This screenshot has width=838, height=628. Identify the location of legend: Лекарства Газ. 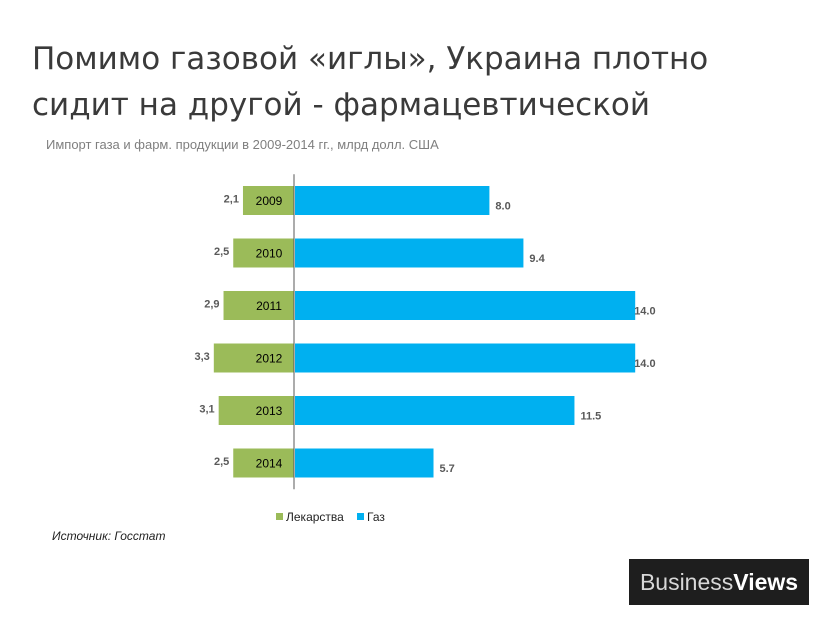
(330, 517).